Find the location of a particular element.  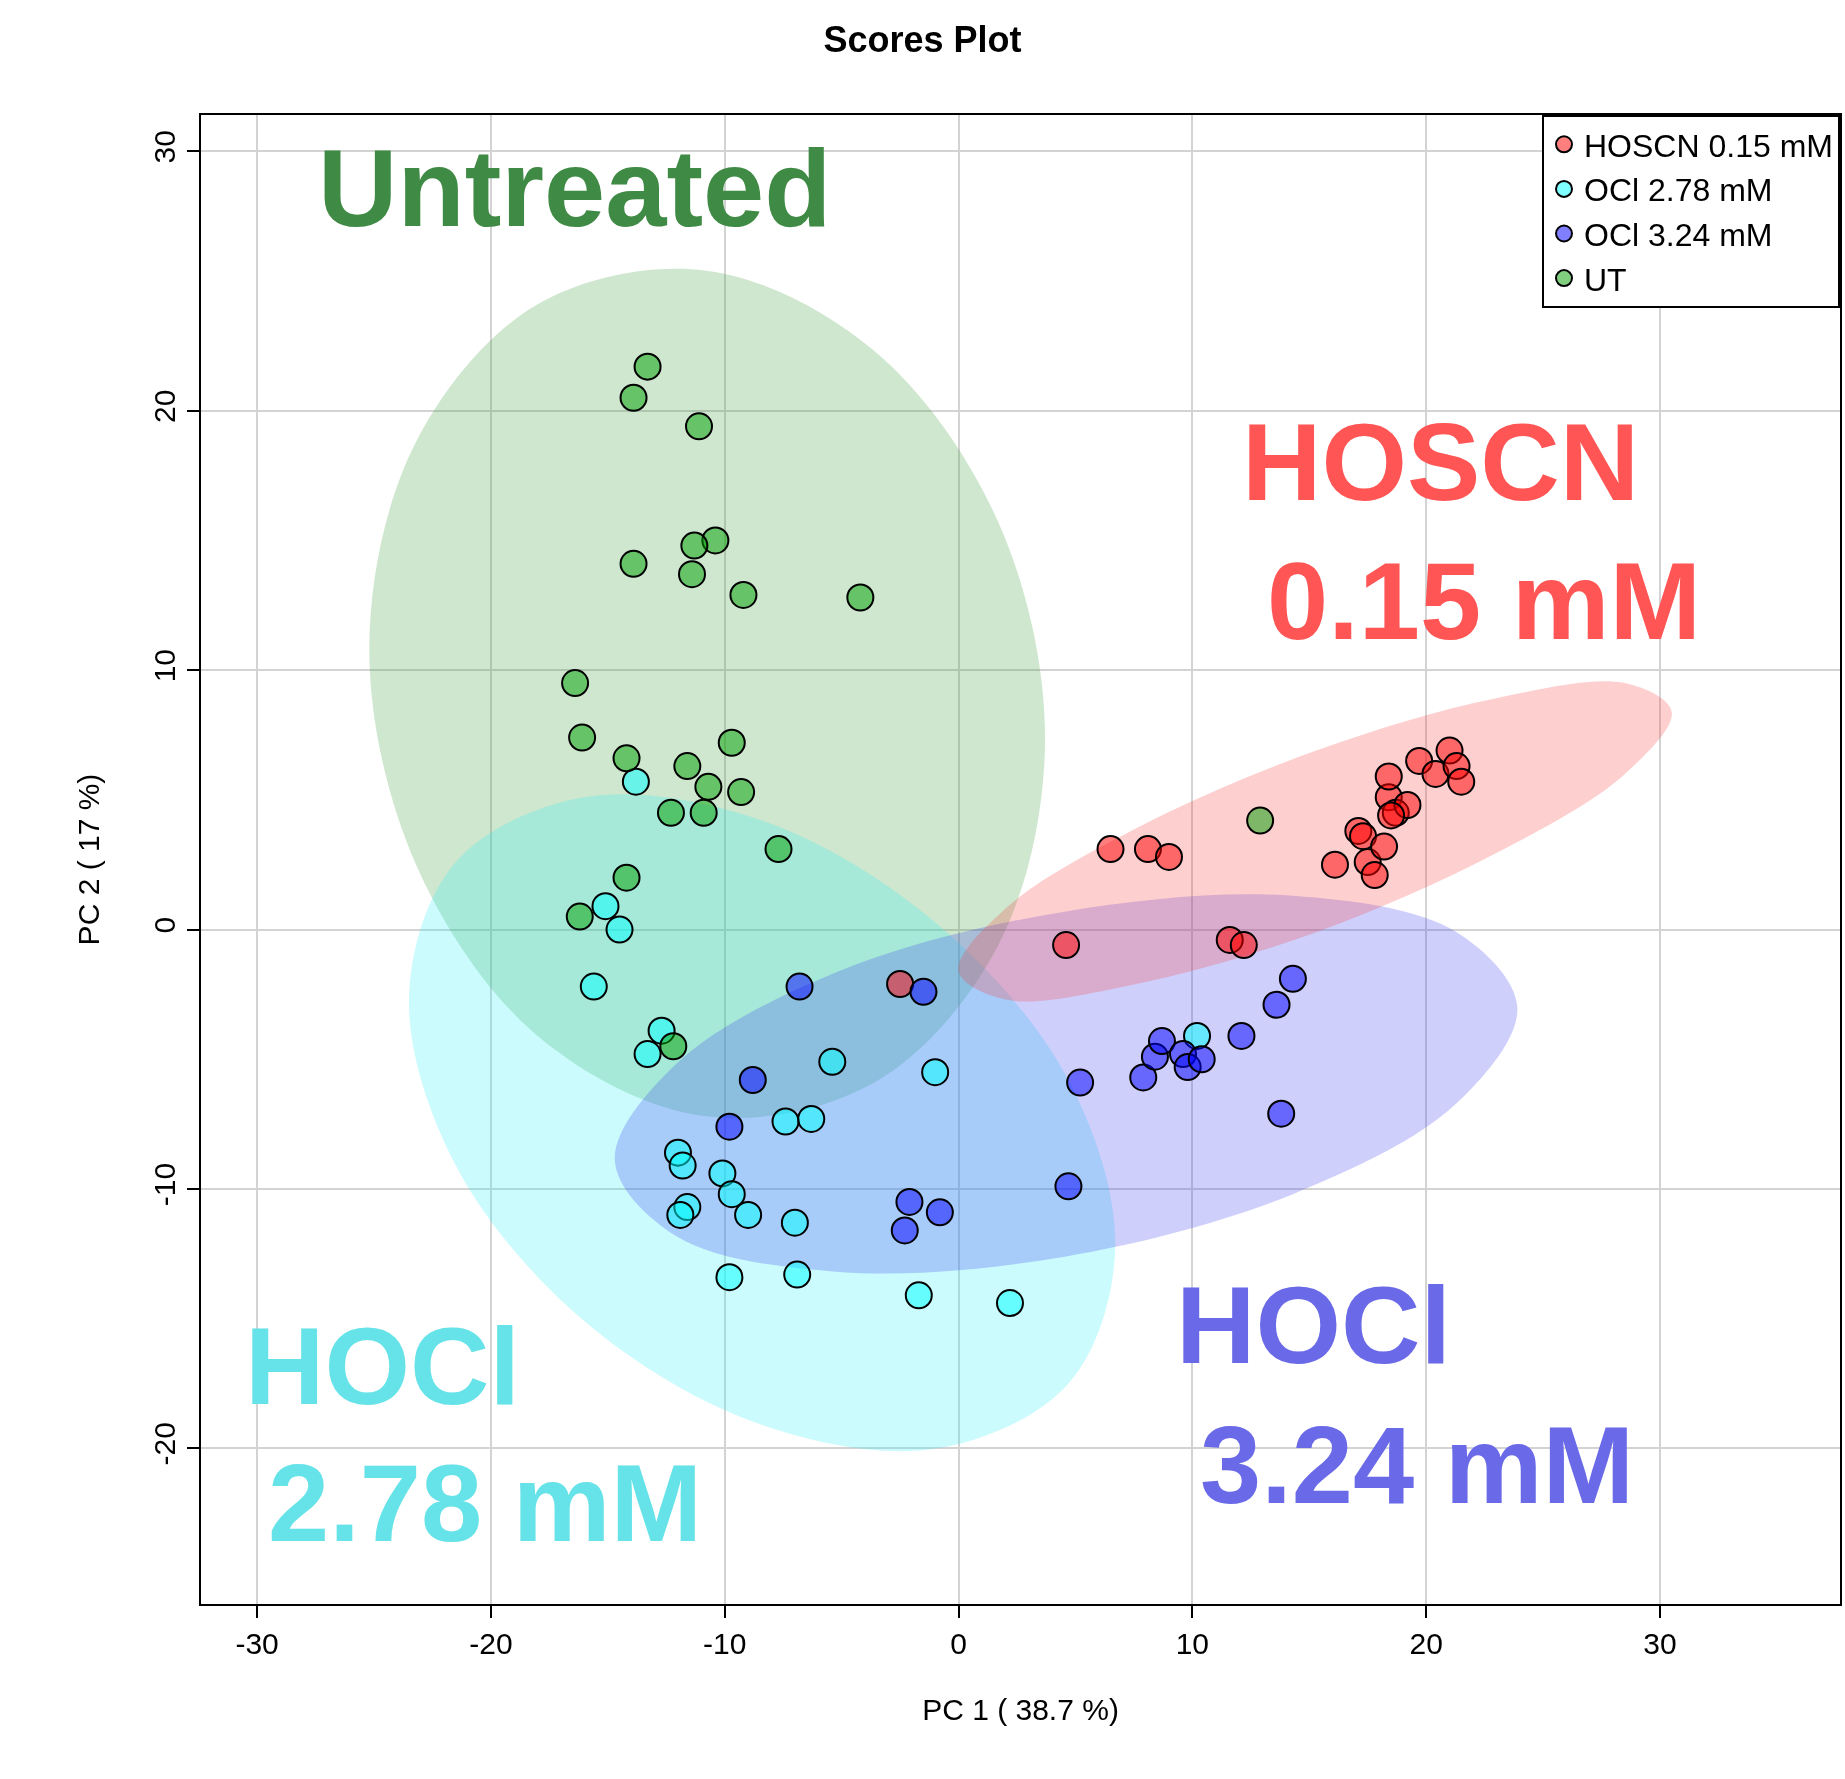

y-tick-label: 10 is located at coordinates (164, 665).